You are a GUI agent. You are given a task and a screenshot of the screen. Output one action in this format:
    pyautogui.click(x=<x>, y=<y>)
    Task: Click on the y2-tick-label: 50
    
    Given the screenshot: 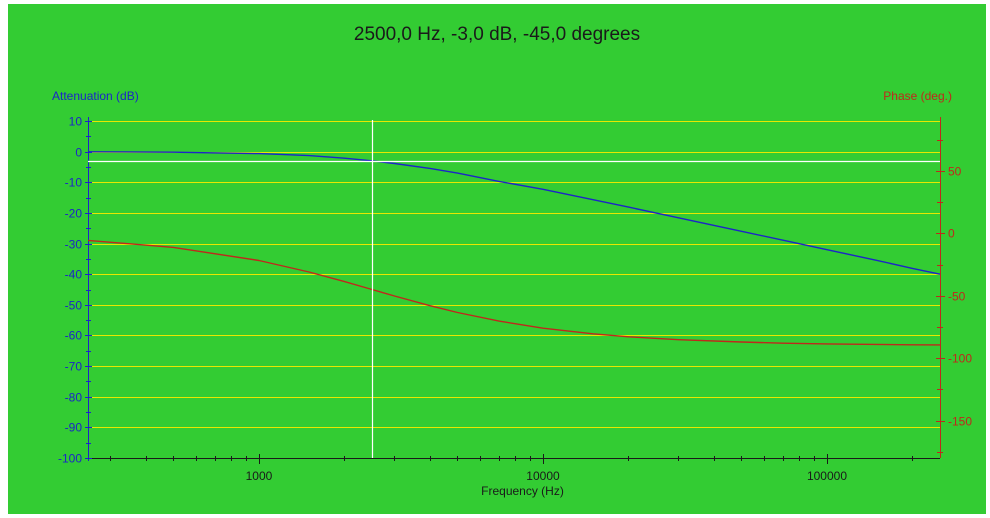 What is the action you would take?
    pyautogui.click(x=955, y=172)
    